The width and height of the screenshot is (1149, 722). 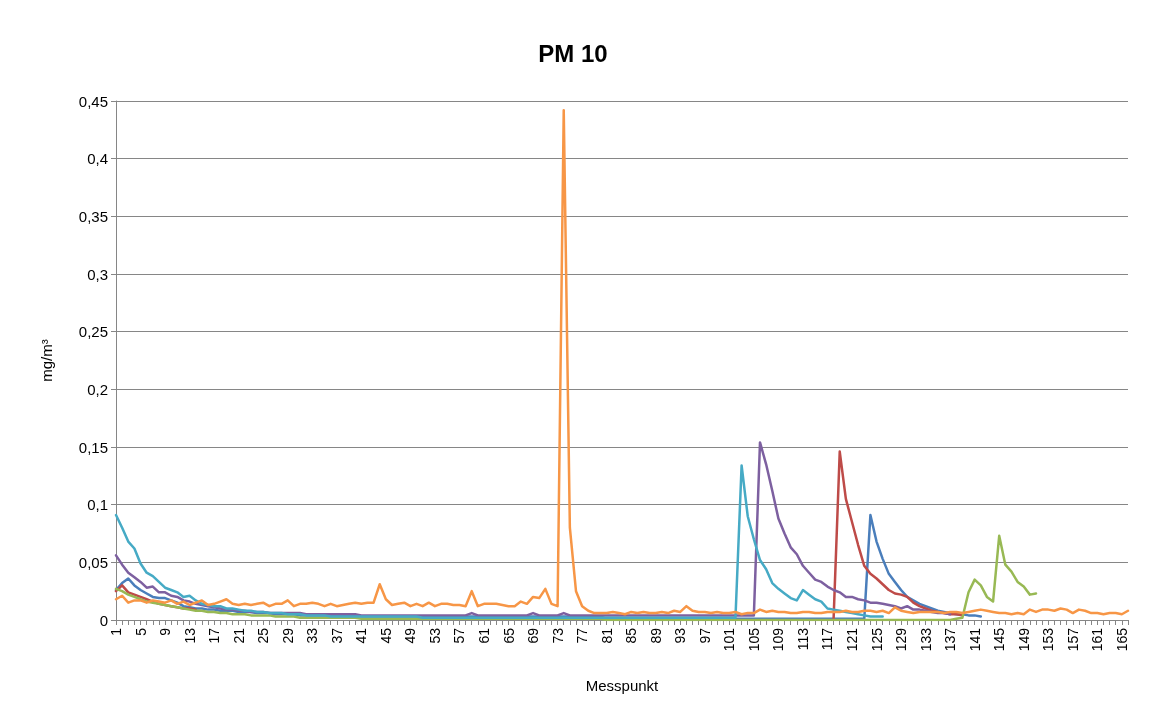 I want to click on x-tick-label: 41, so click(x=361, y=635).